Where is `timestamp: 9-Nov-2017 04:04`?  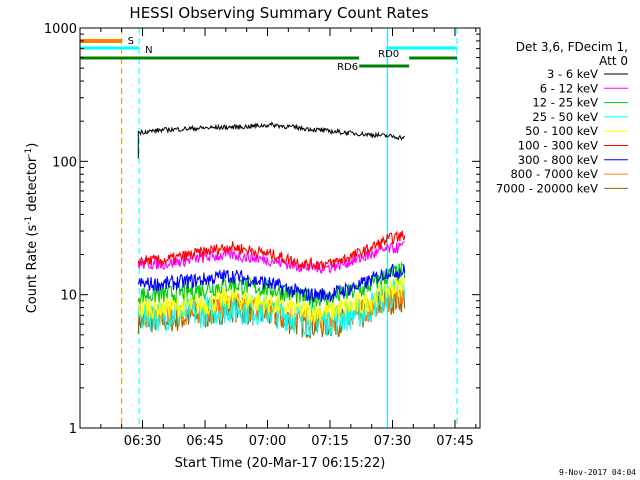 timestamp: 9-Nov-2017 04:04 is located at coordinates (597, 472).